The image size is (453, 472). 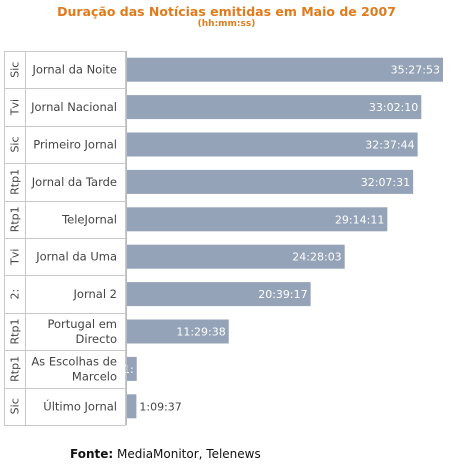 What do you see at coordinates (96, 339) in the screenshot?
I see `category-label: Directo` at bounding box center [96, 339].